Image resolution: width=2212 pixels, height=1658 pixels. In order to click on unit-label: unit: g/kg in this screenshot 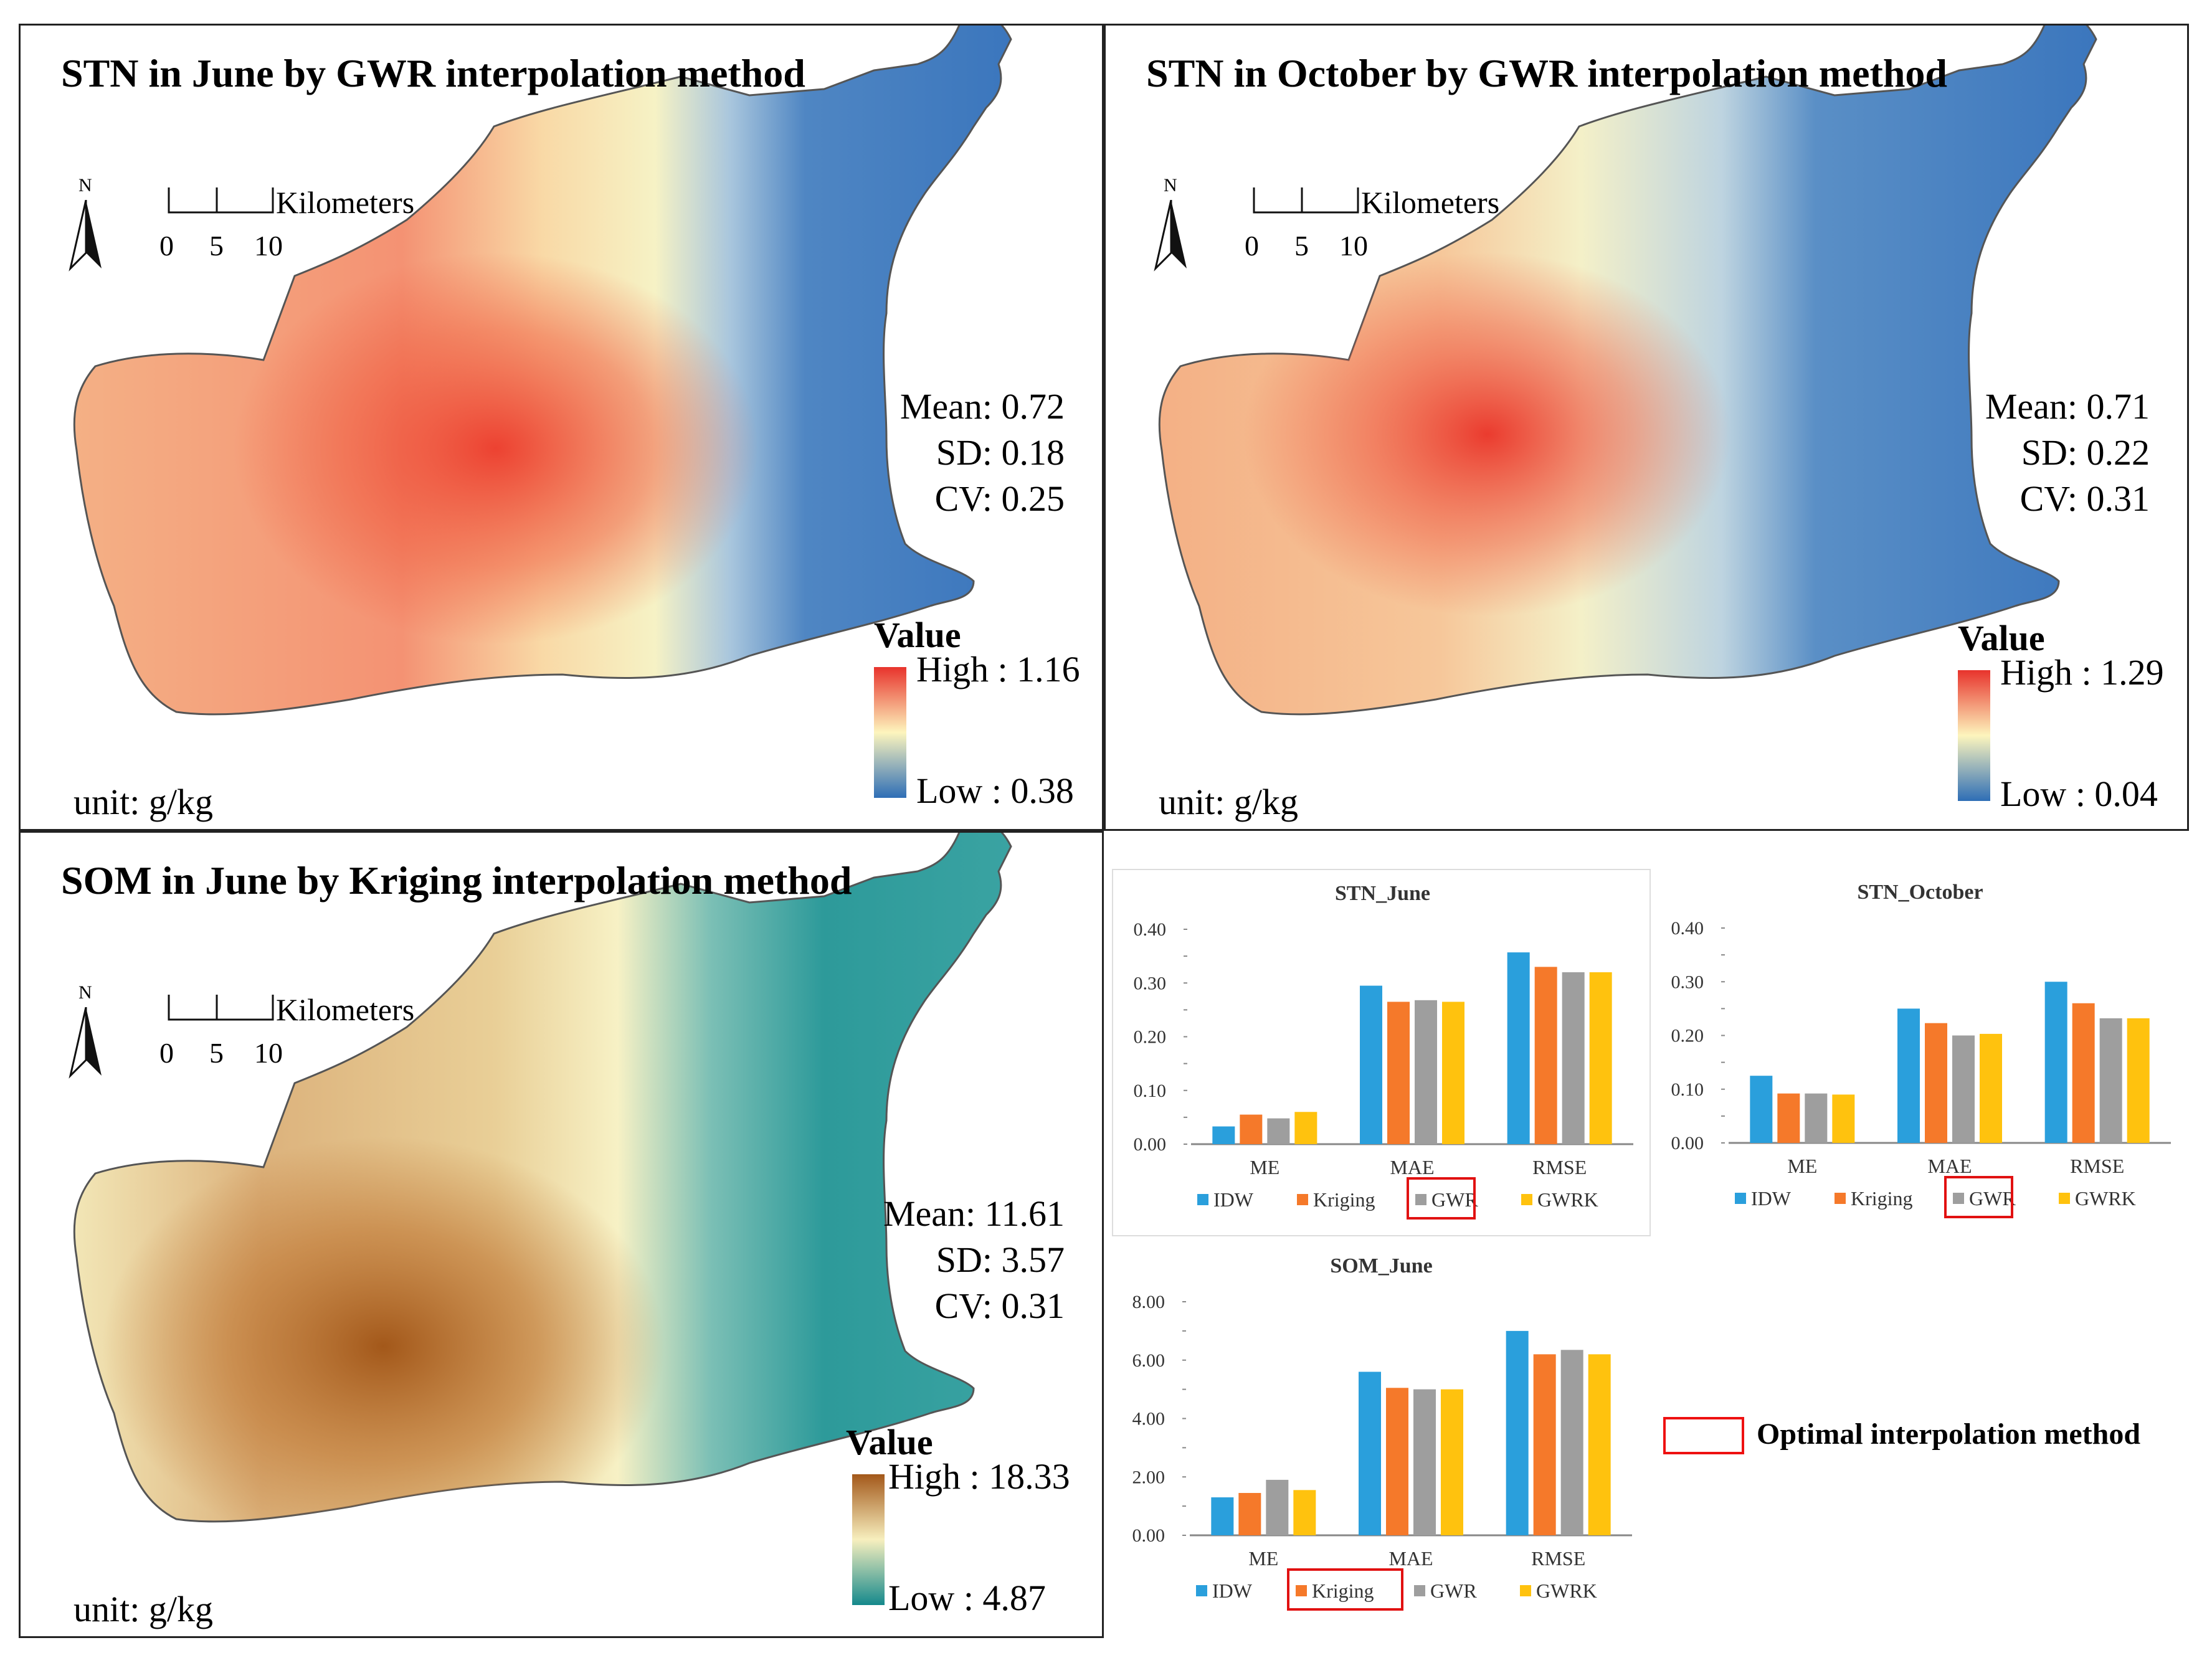, I will do `click(143, 802)`.